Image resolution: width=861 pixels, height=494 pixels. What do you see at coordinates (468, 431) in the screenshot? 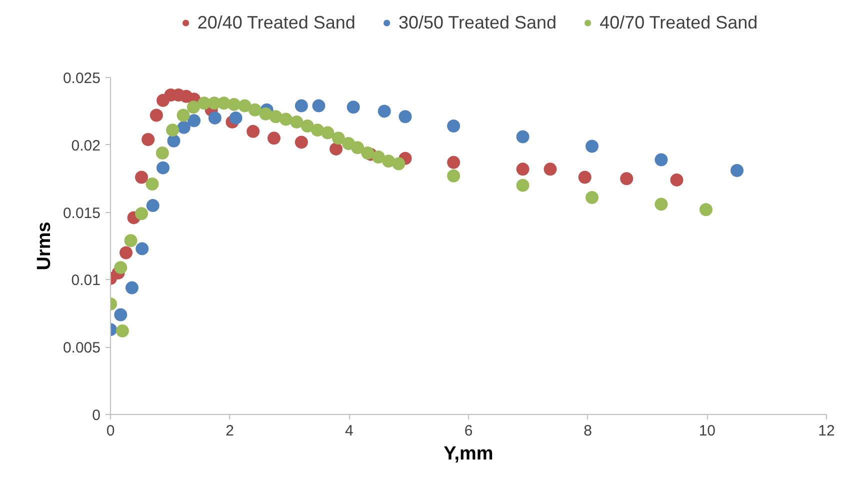
I see `x-tick-label: 6` at bounding box center [468, 431].